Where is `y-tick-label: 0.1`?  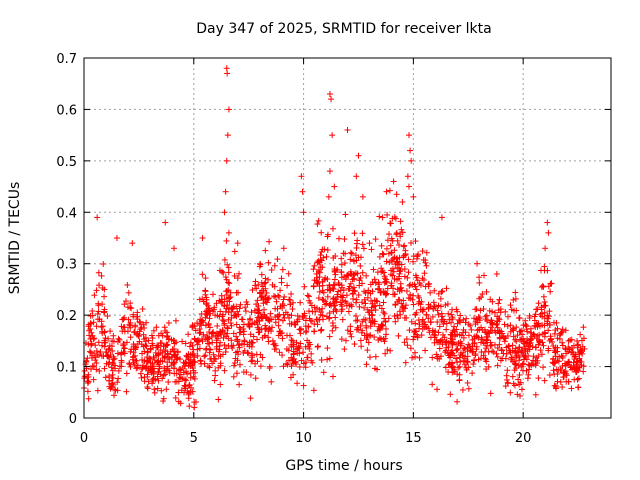 y-tick-label: 0.1 is located at coordinates (66, 368).